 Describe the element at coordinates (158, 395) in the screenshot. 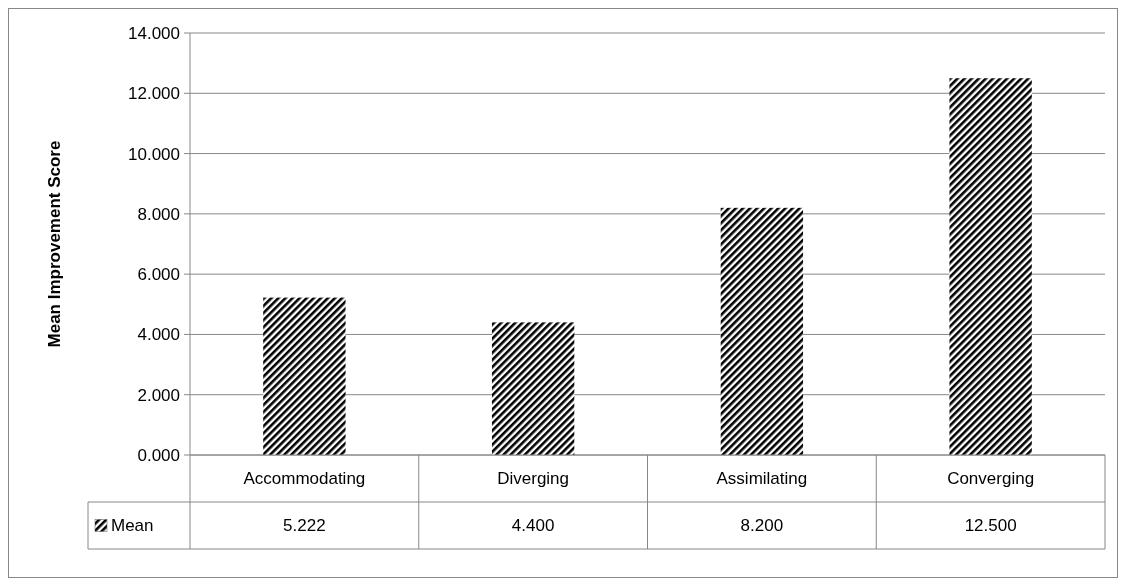

I see `y-tick-label: 2.000` at that location.